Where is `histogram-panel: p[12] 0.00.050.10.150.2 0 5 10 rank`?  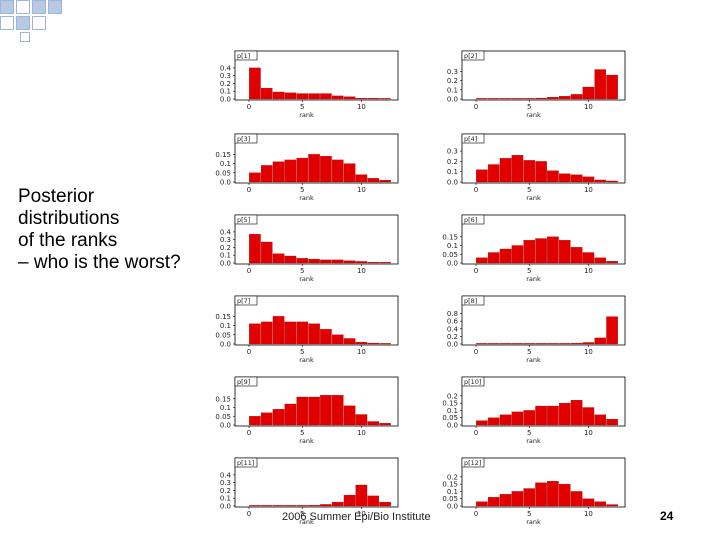 histogram-panel: p[12] 0.00.050.10.150.2 0 5 10 rank is located at coordinates (534, 491).